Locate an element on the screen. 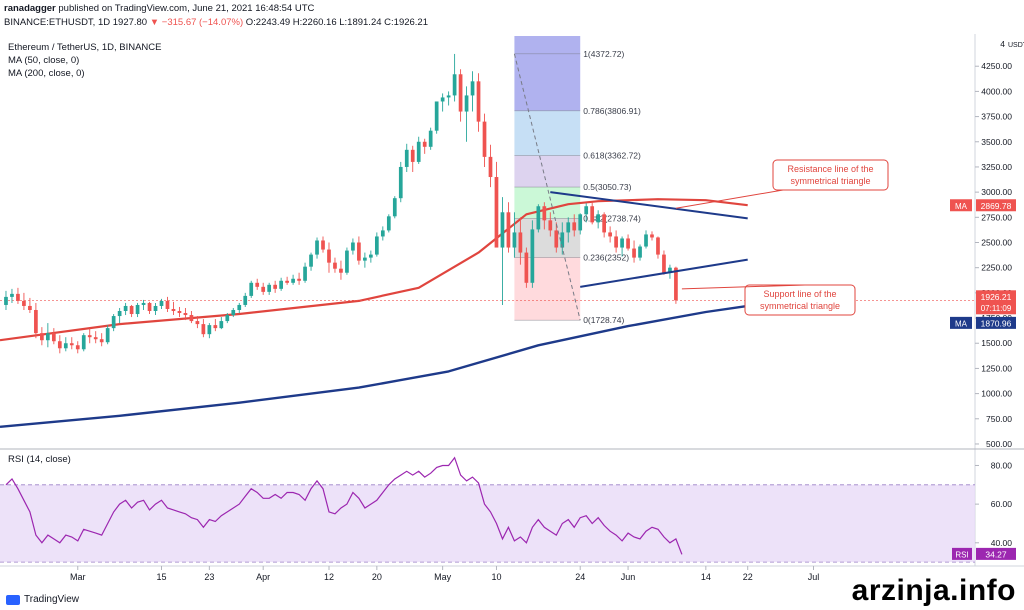  fib-level-label: 0.382(2738.74) is located at coordinates (612, 218).